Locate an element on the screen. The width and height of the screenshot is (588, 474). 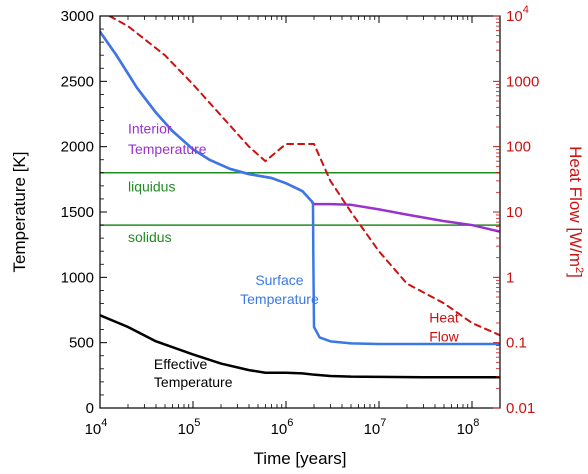
y-right-tick-label: 0.01 is located at coordinates (520, 408).